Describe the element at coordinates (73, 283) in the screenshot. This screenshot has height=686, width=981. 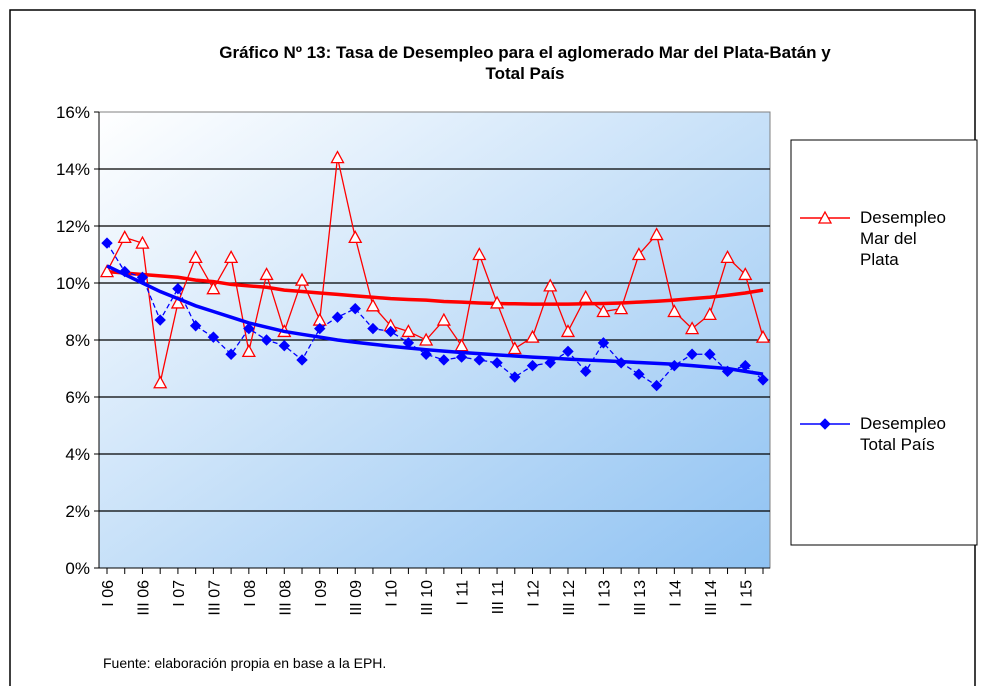
I see `y-tick-label: 10%` at that location.